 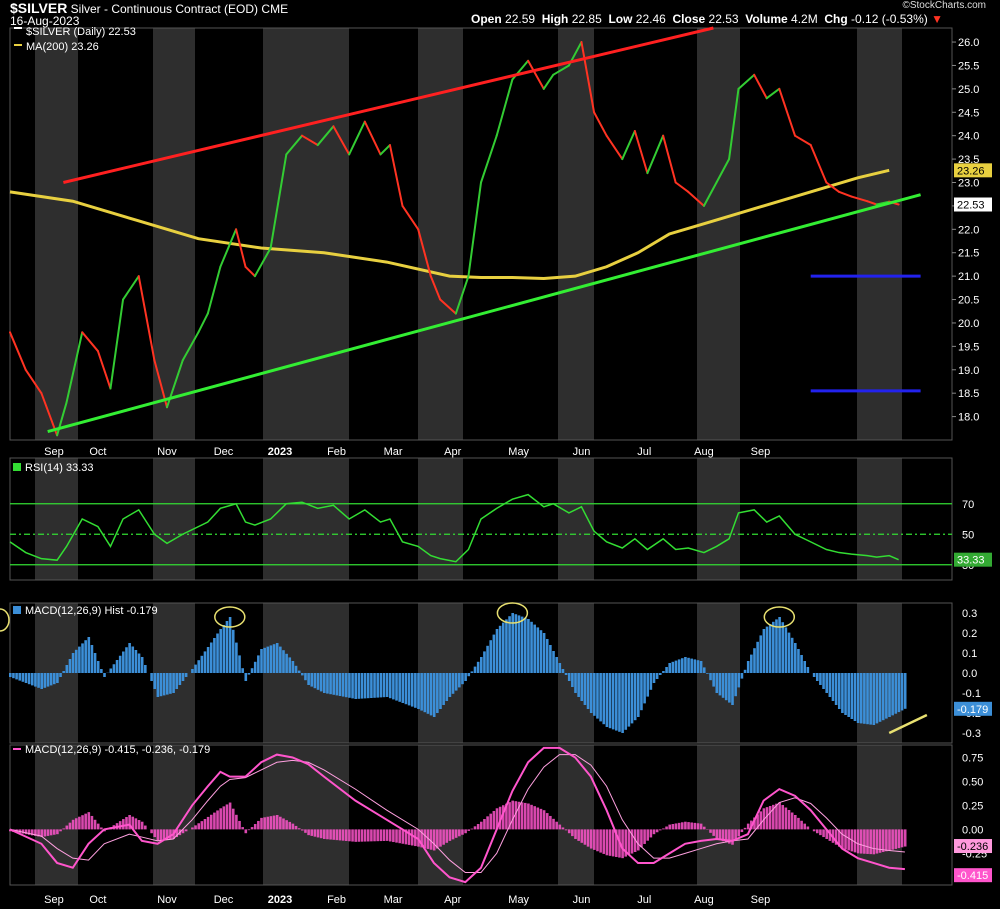 What do you see at coordinates (620, 19) in the screenshot?
I see `low-label: Low` at bounding box center [620, 19].